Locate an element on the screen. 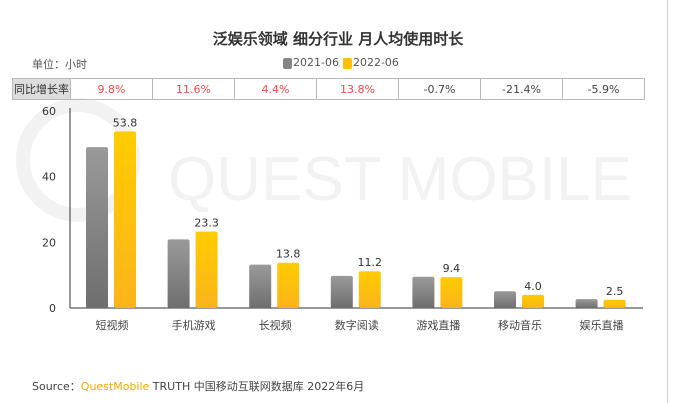 This screenshot has height=403, width=676. chart-title: 泛娱乐领域 细分行业 月人均使用时长 is located at coordinates (338, 39).